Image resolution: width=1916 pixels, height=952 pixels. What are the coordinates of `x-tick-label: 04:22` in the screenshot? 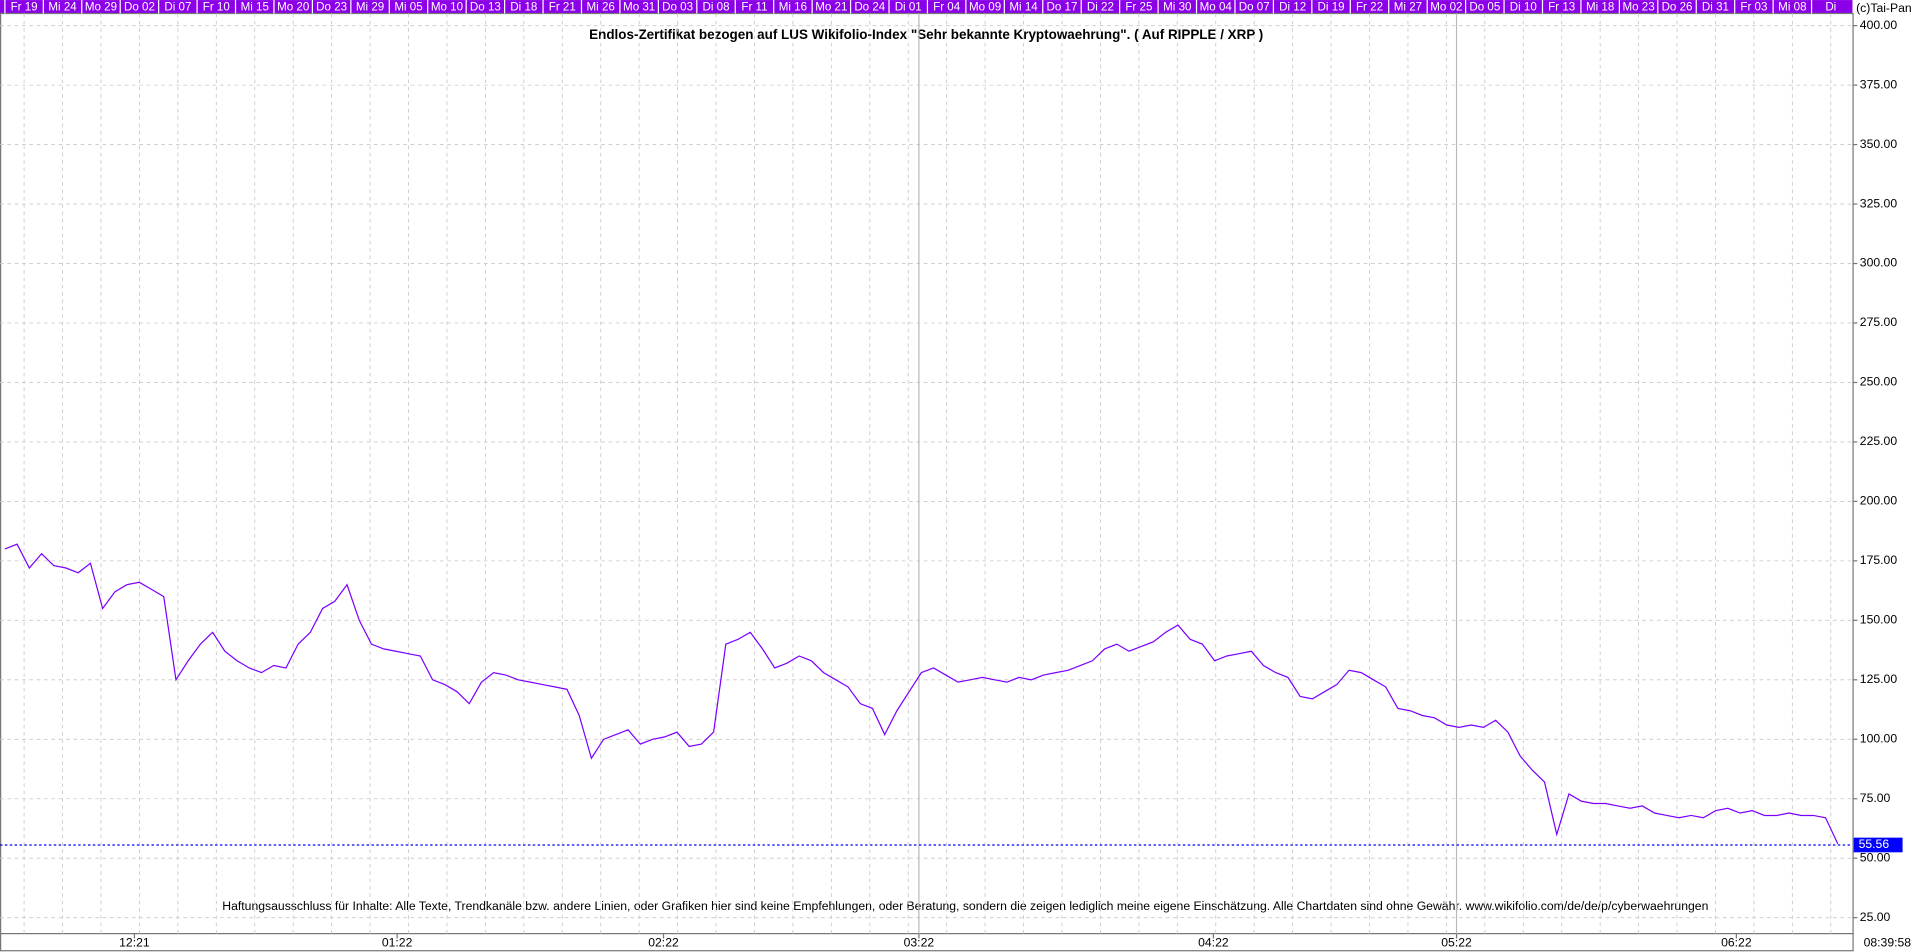 It's located at (1213, 943).